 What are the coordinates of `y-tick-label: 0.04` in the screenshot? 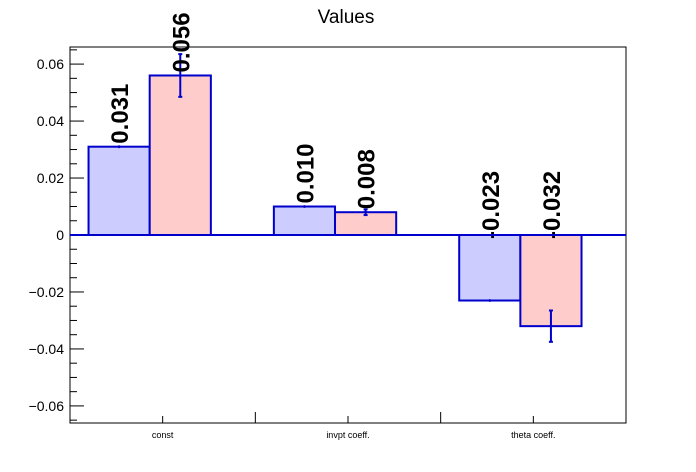 It's located at (50, 121).